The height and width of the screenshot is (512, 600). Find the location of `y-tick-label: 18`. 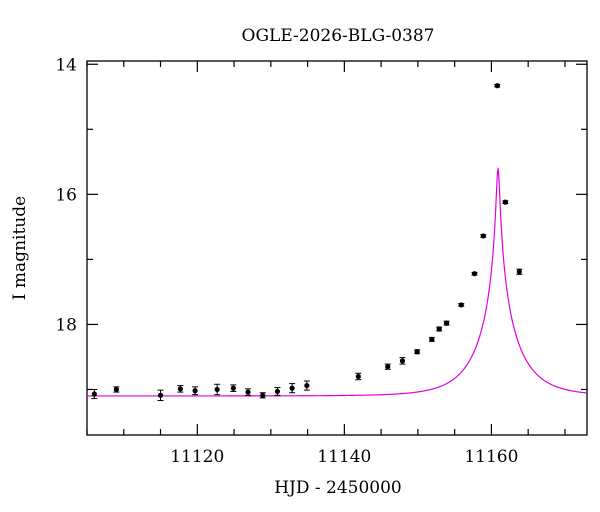

y-tick-label: 18 is located at coordinates (66, 325).